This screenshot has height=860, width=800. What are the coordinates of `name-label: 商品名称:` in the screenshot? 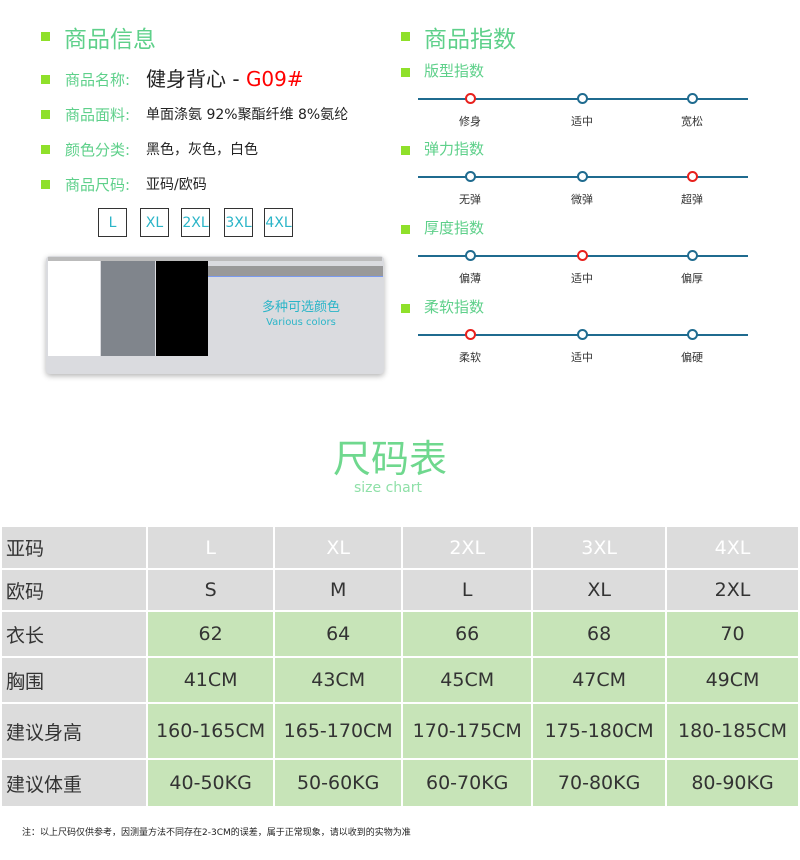 It's located at (98, 80).